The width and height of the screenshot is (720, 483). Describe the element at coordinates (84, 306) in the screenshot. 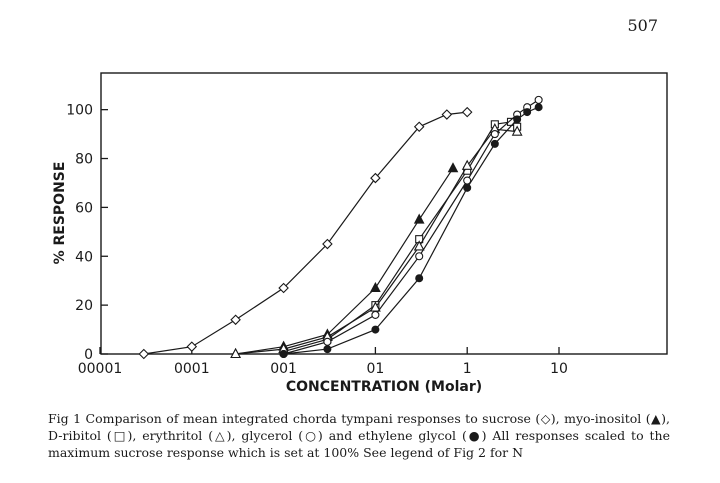

I see `y-tick-label: 20` at that location.